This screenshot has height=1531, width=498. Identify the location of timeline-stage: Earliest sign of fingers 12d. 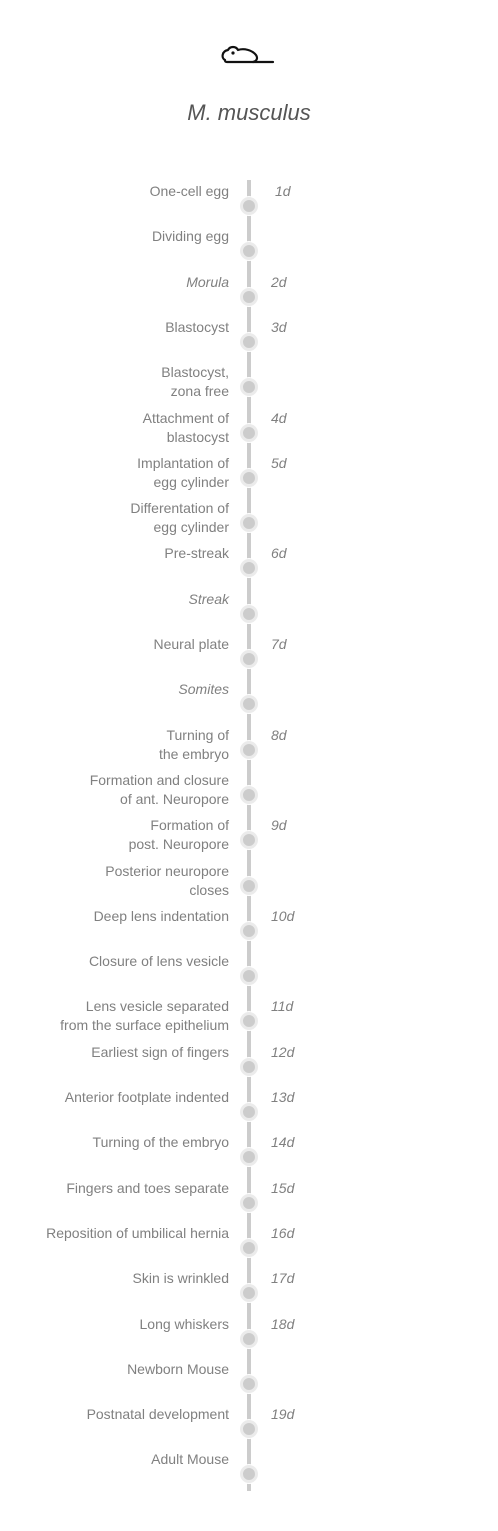
(249, 1066).